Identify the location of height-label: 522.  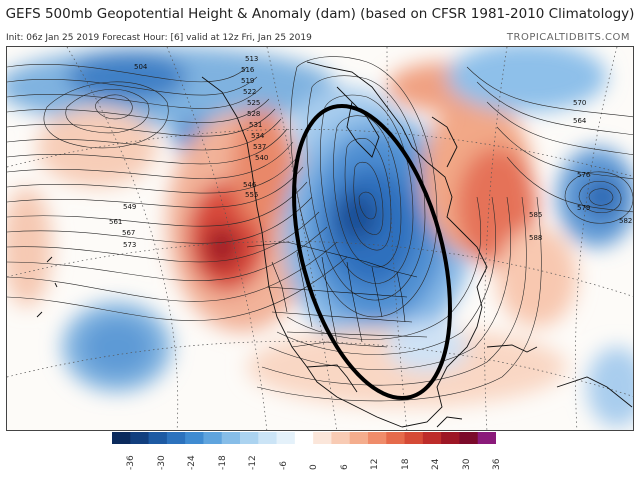
(249, 92).